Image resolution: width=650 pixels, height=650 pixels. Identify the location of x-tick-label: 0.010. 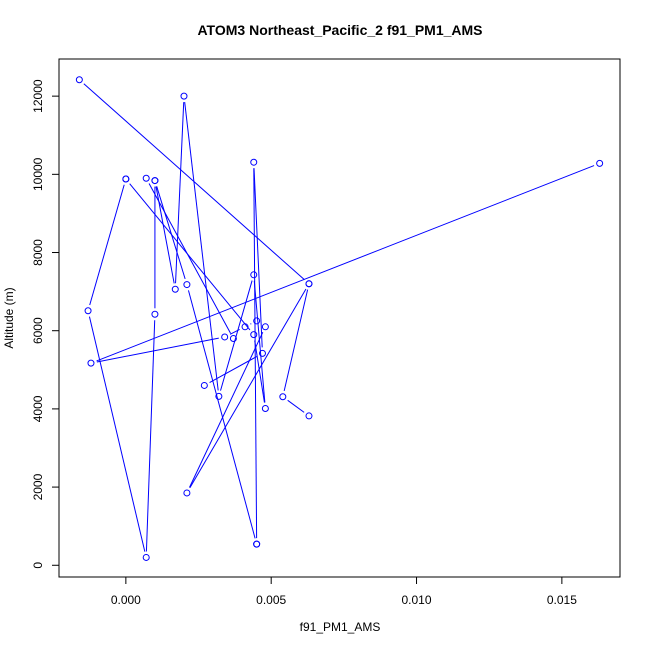
(417, 600).